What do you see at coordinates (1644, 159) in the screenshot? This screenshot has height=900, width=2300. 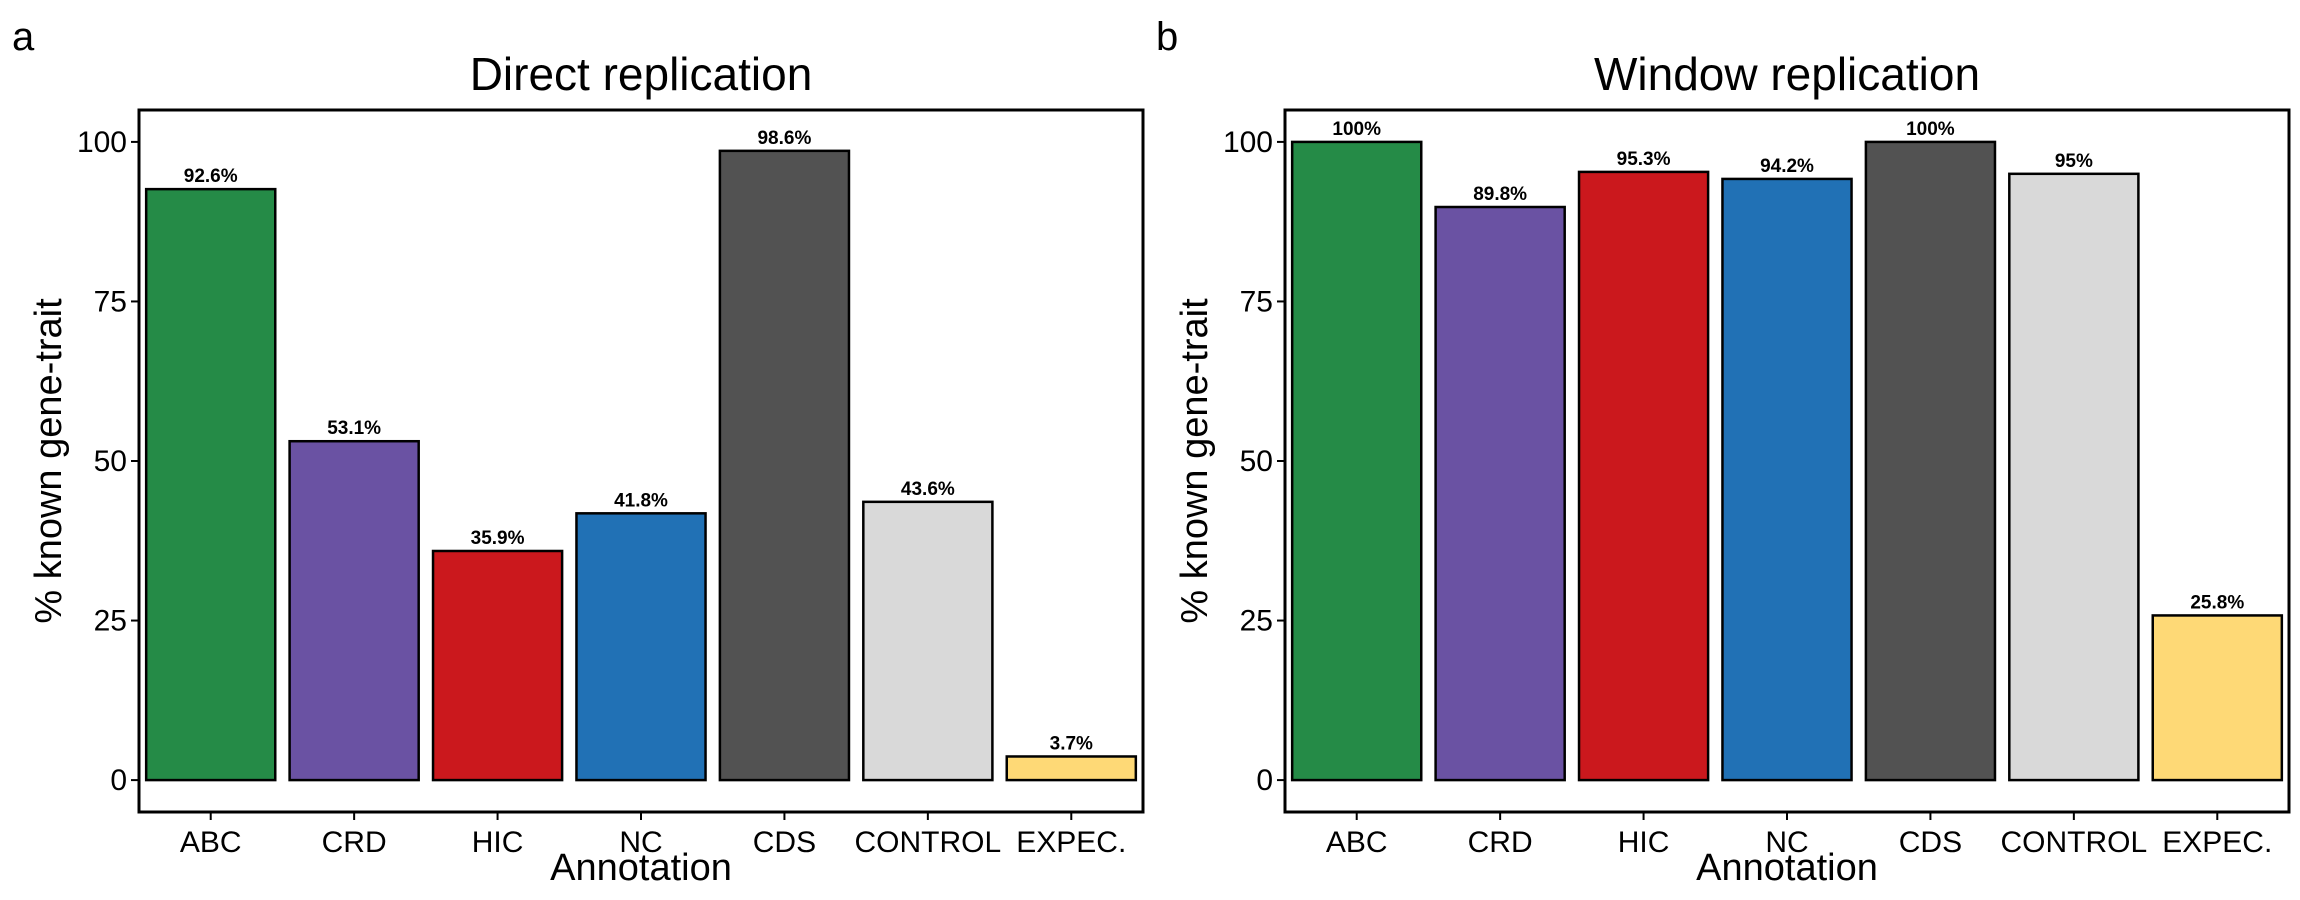 I see `panel-b-data-label: 95.3%` at bounding box center [1644, 159].